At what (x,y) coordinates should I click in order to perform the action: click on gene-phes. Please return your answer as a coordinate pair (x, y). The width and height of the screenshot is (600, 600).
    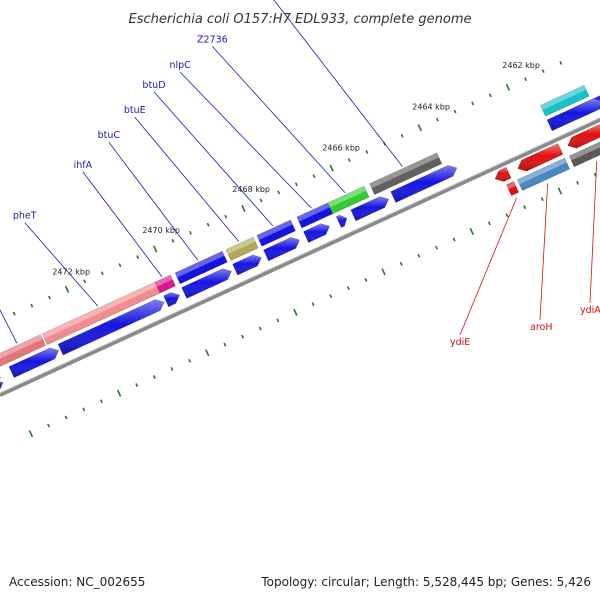
    Looking at the image, I should click on (23, 350).